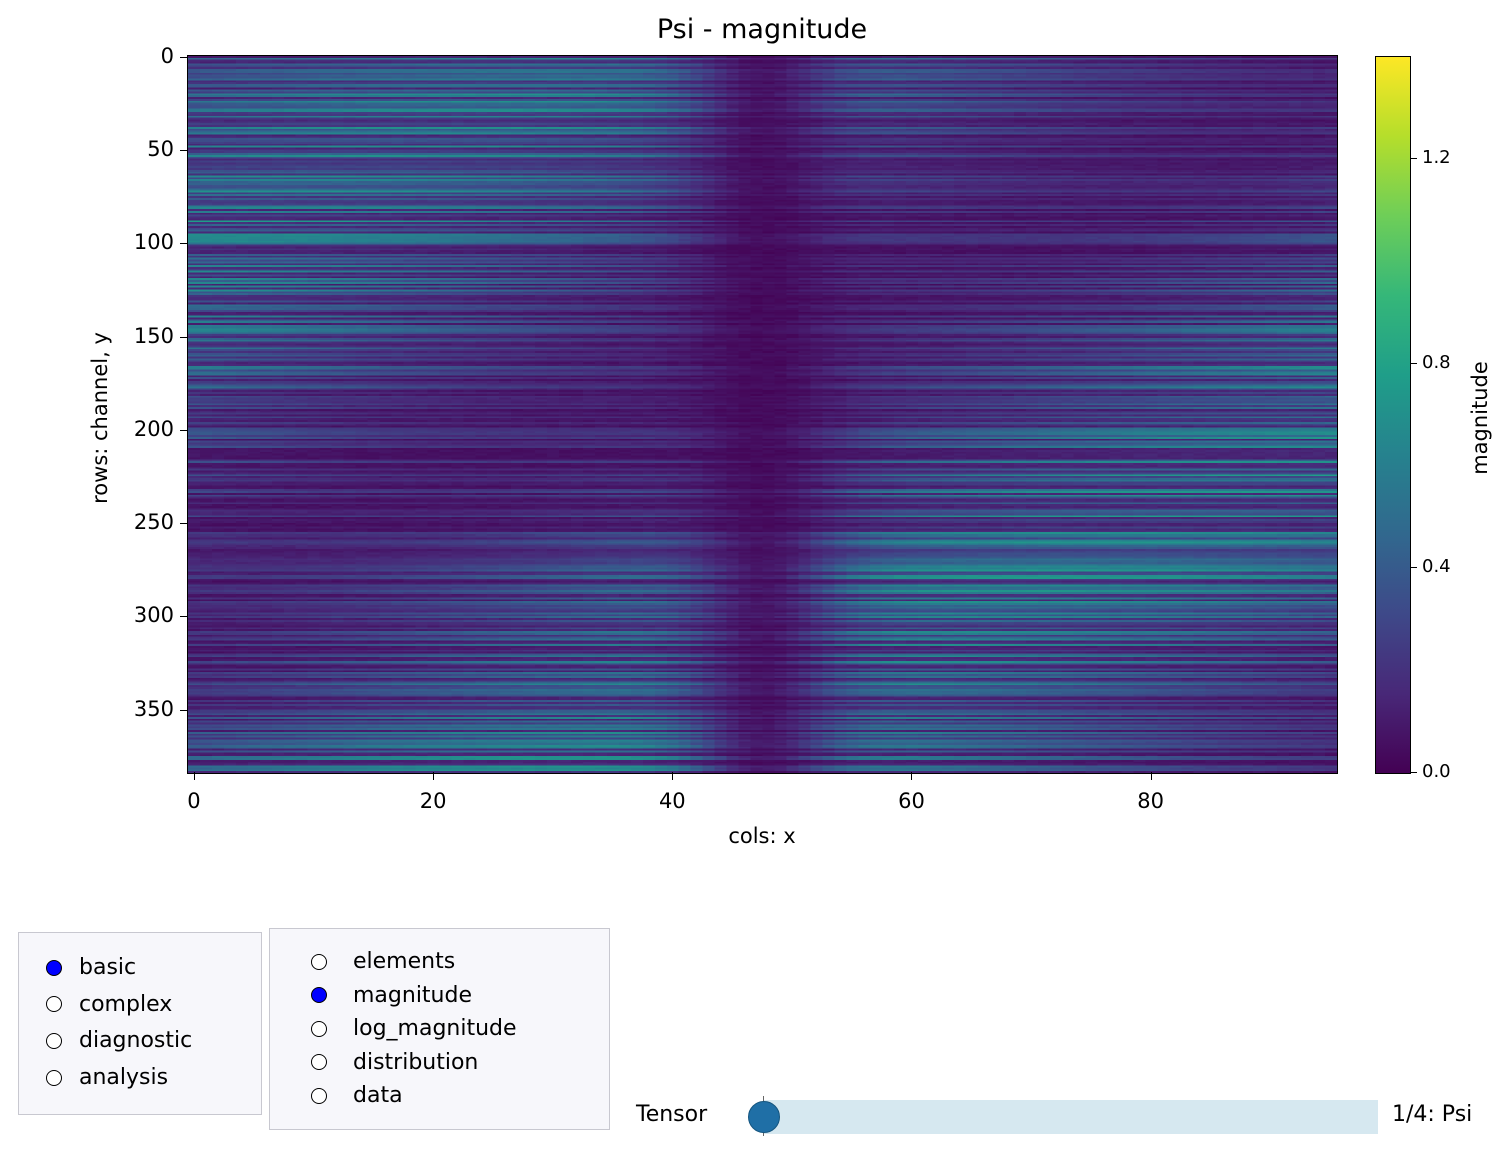  What do you see at coordinates (762, 29) in the screenshot?
I see `chart-title: Psi - magnitude` at bounding box center [762, 29].